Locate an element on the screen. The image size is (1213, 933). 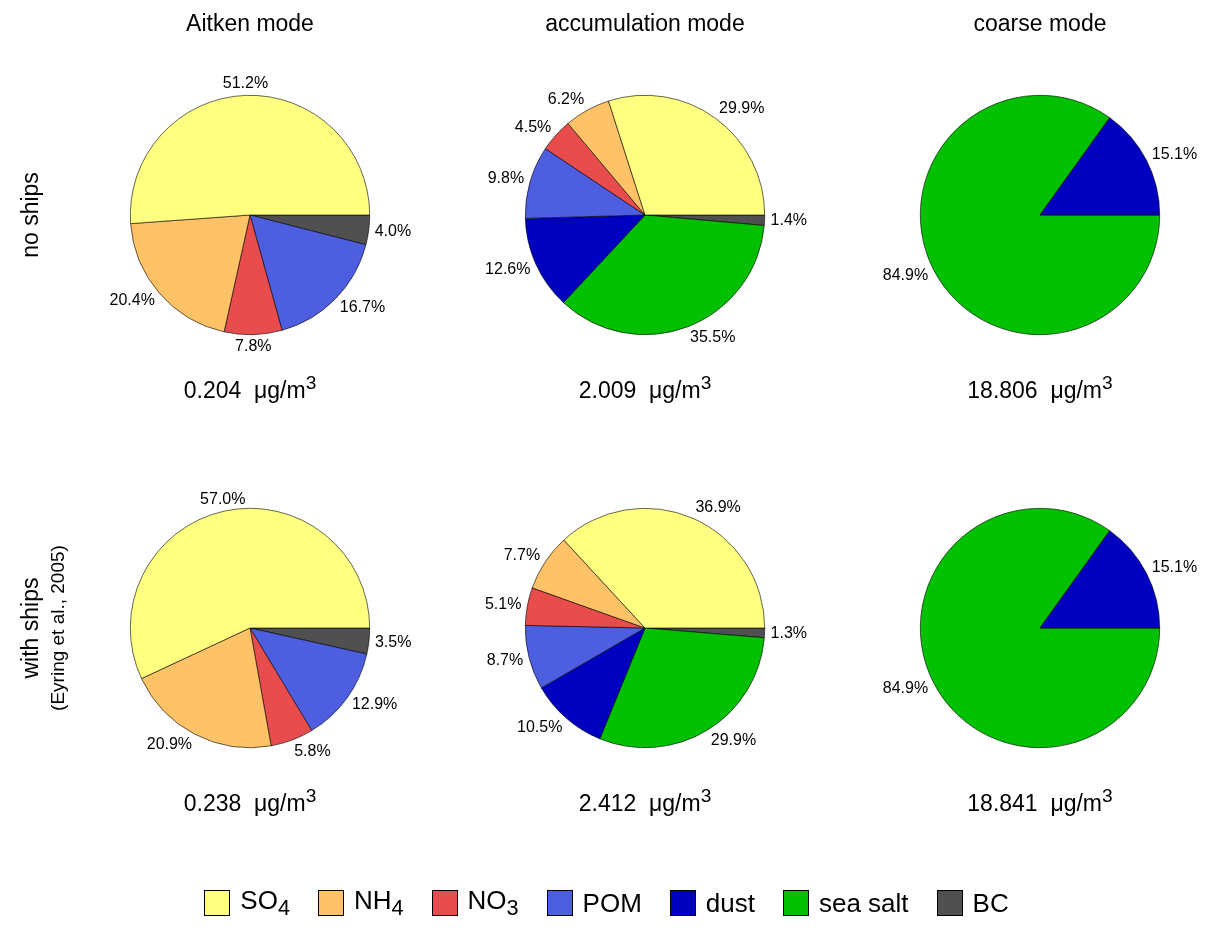
text: no ships is located at coordinates (30, 215).